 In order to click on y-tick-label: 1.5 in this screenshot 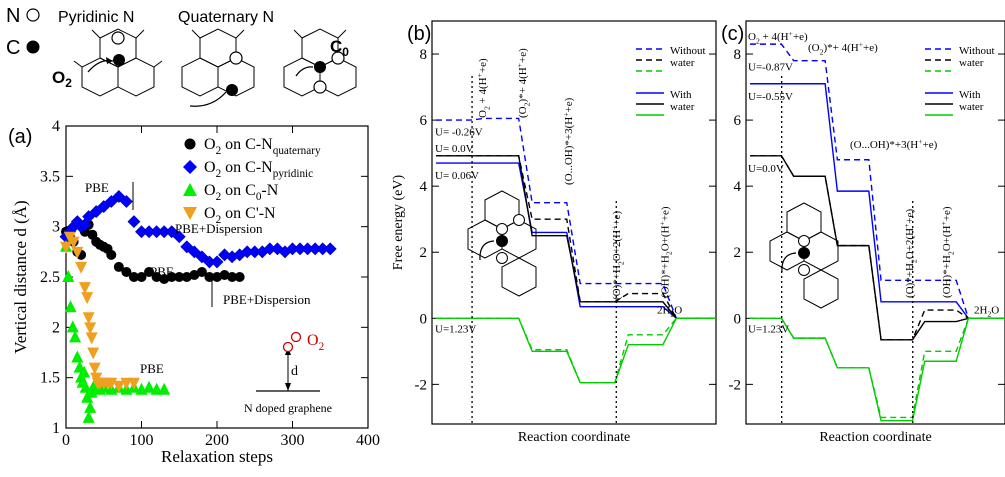, I will do `click(50, 378)`.